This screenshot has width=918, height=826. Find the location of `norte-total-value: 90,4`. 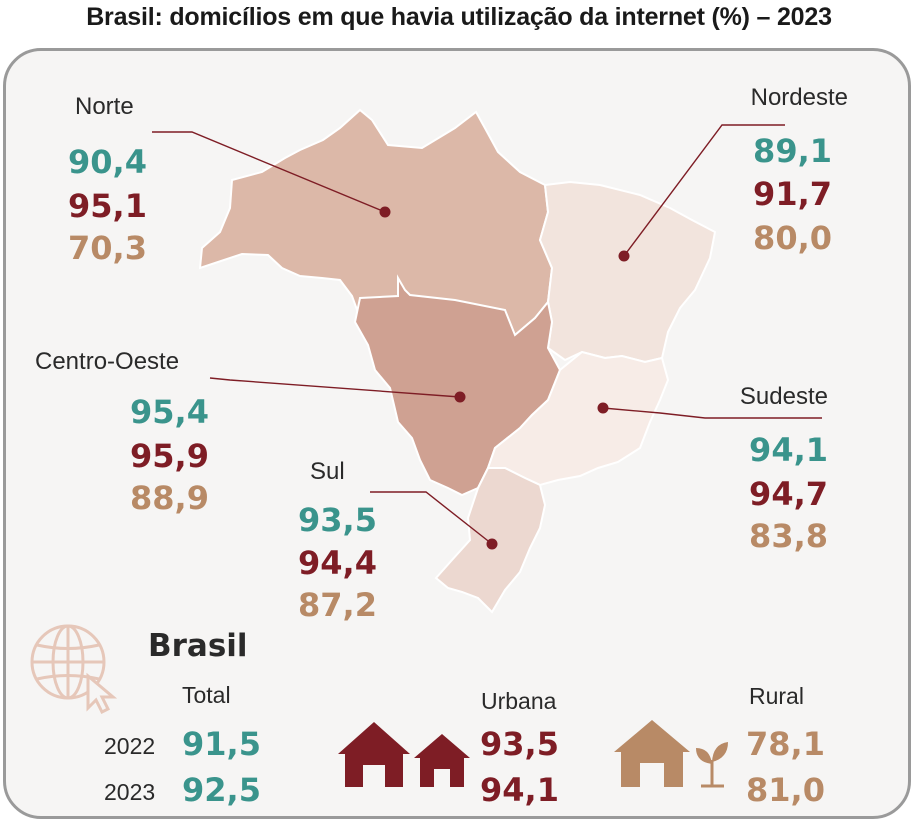

norte-total-value: 90,4 is located at coordinates (107, 162).